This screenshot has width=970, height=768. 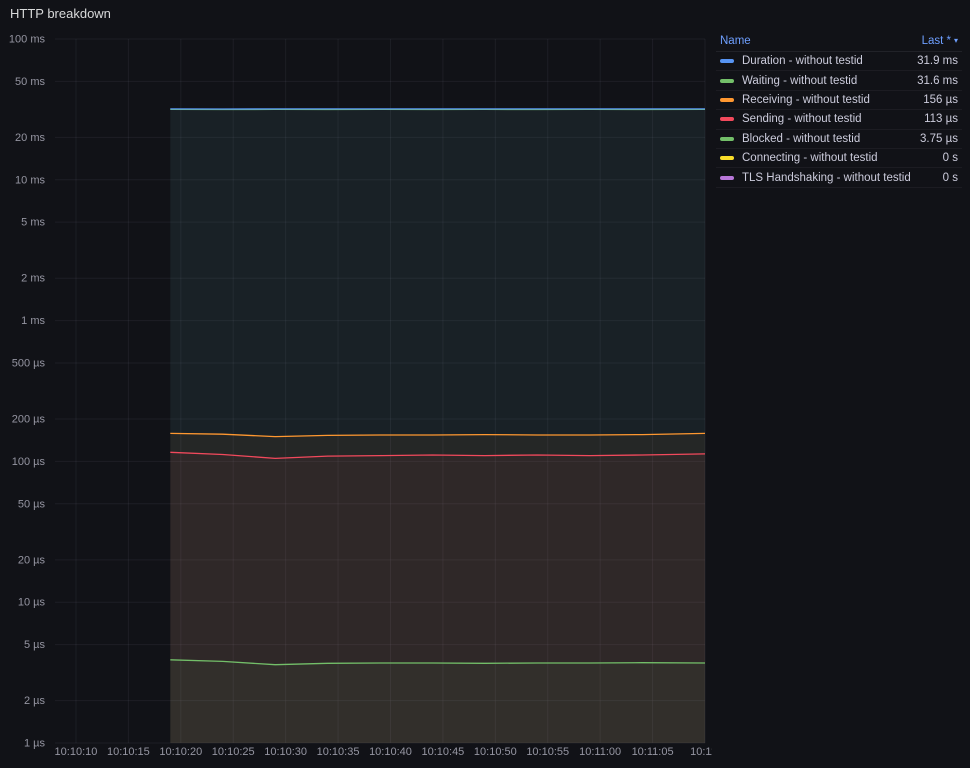 I want to click on series-name: Blocked - without testid, so click(x=801, y=138).